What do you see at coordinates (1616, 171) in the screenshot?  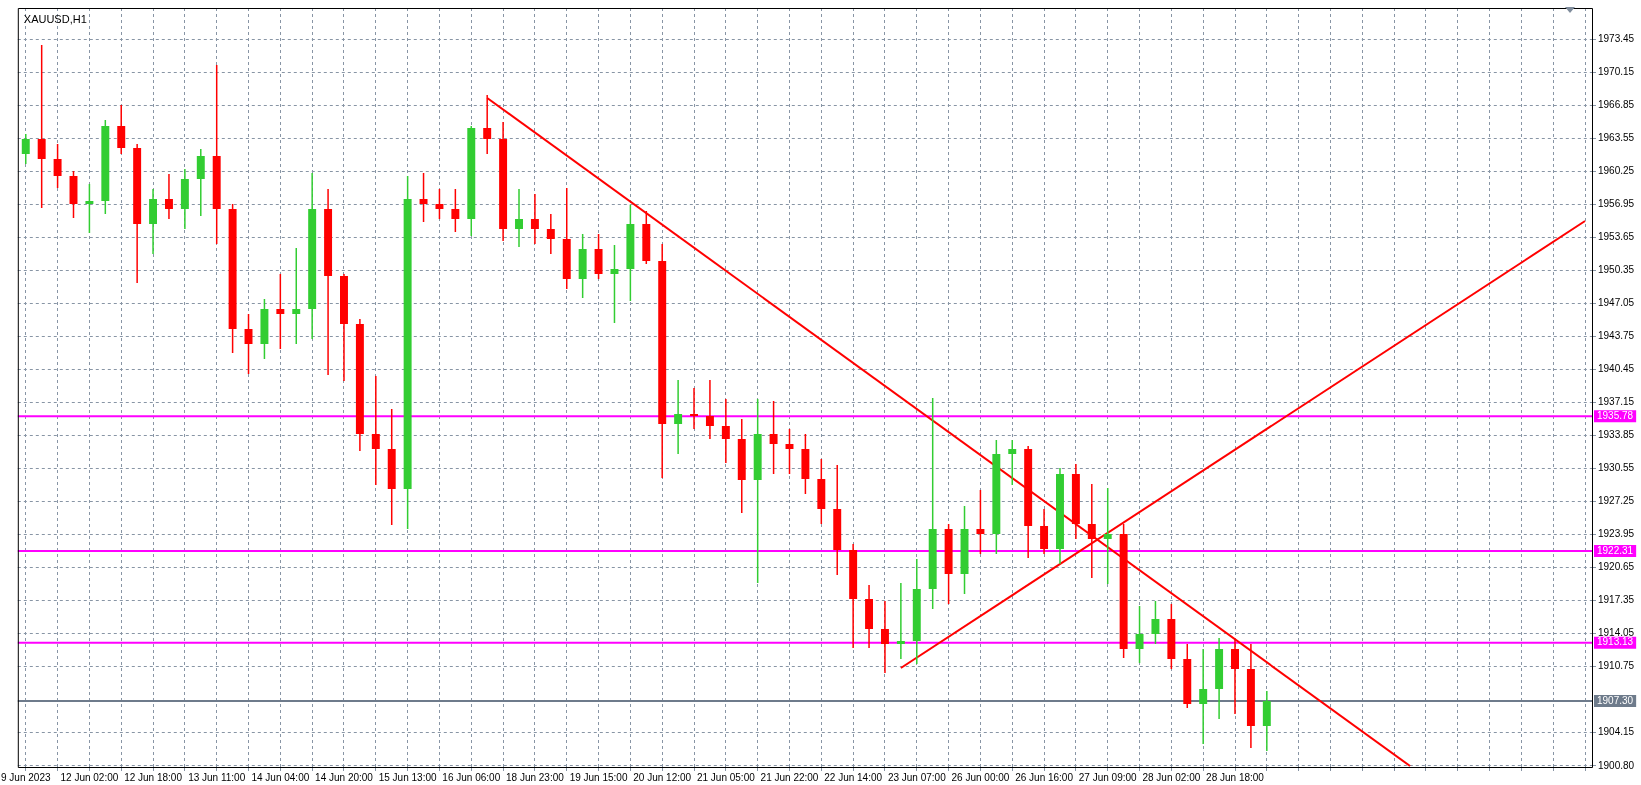 I see `y-tick-label: 1960.25` at bounding box center [1616, 171].